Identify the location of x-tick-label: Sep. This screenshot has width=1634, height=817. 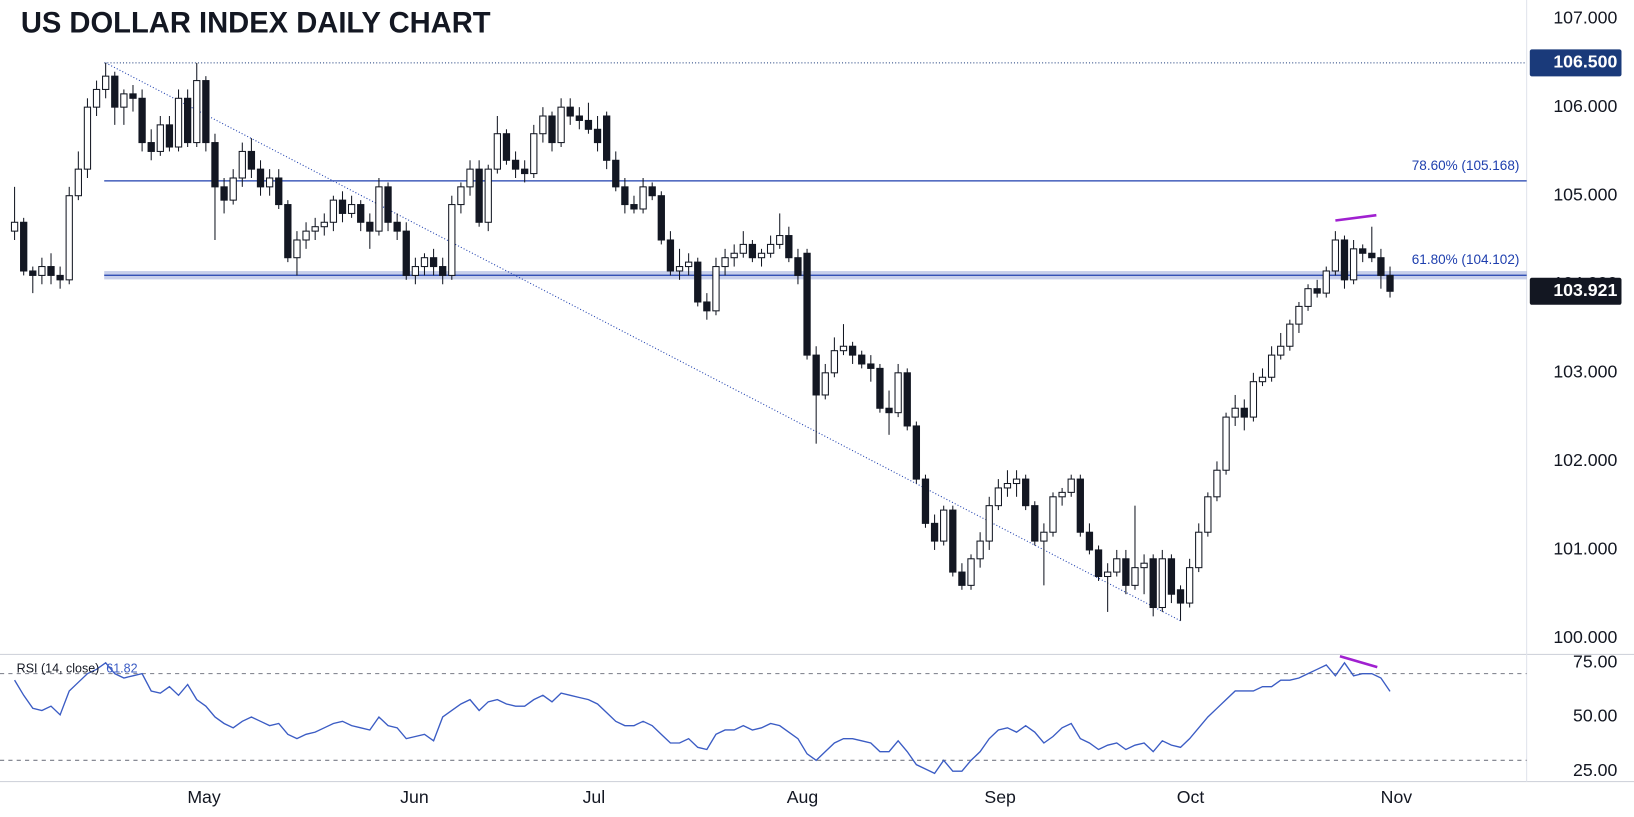
(1000, 797).